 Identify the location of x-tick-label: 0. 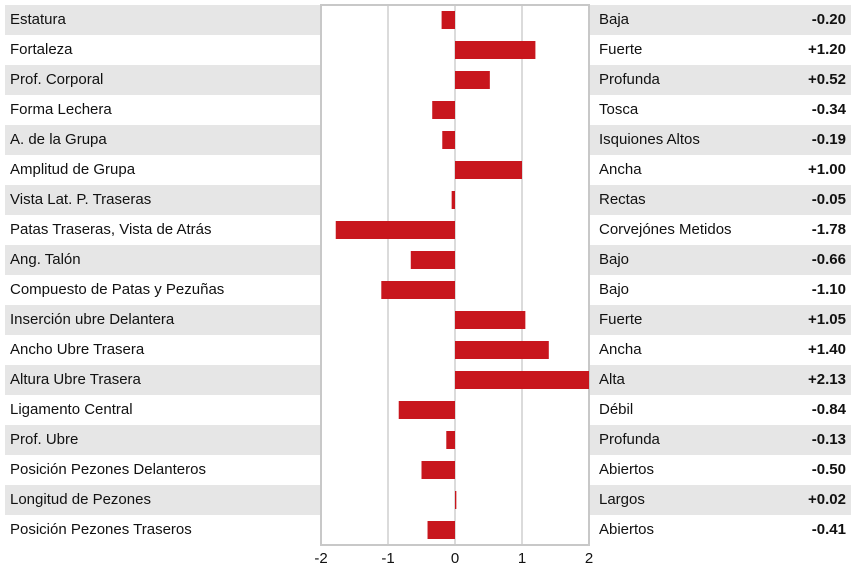
(455, 558).